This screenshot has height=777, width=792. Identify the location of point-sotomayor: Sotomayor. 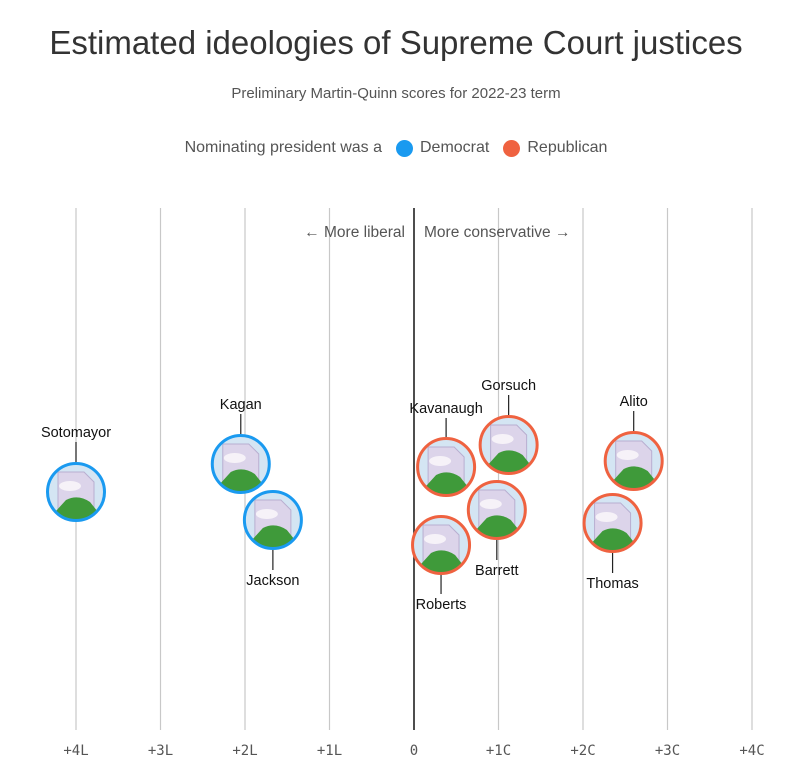
(76, 473).